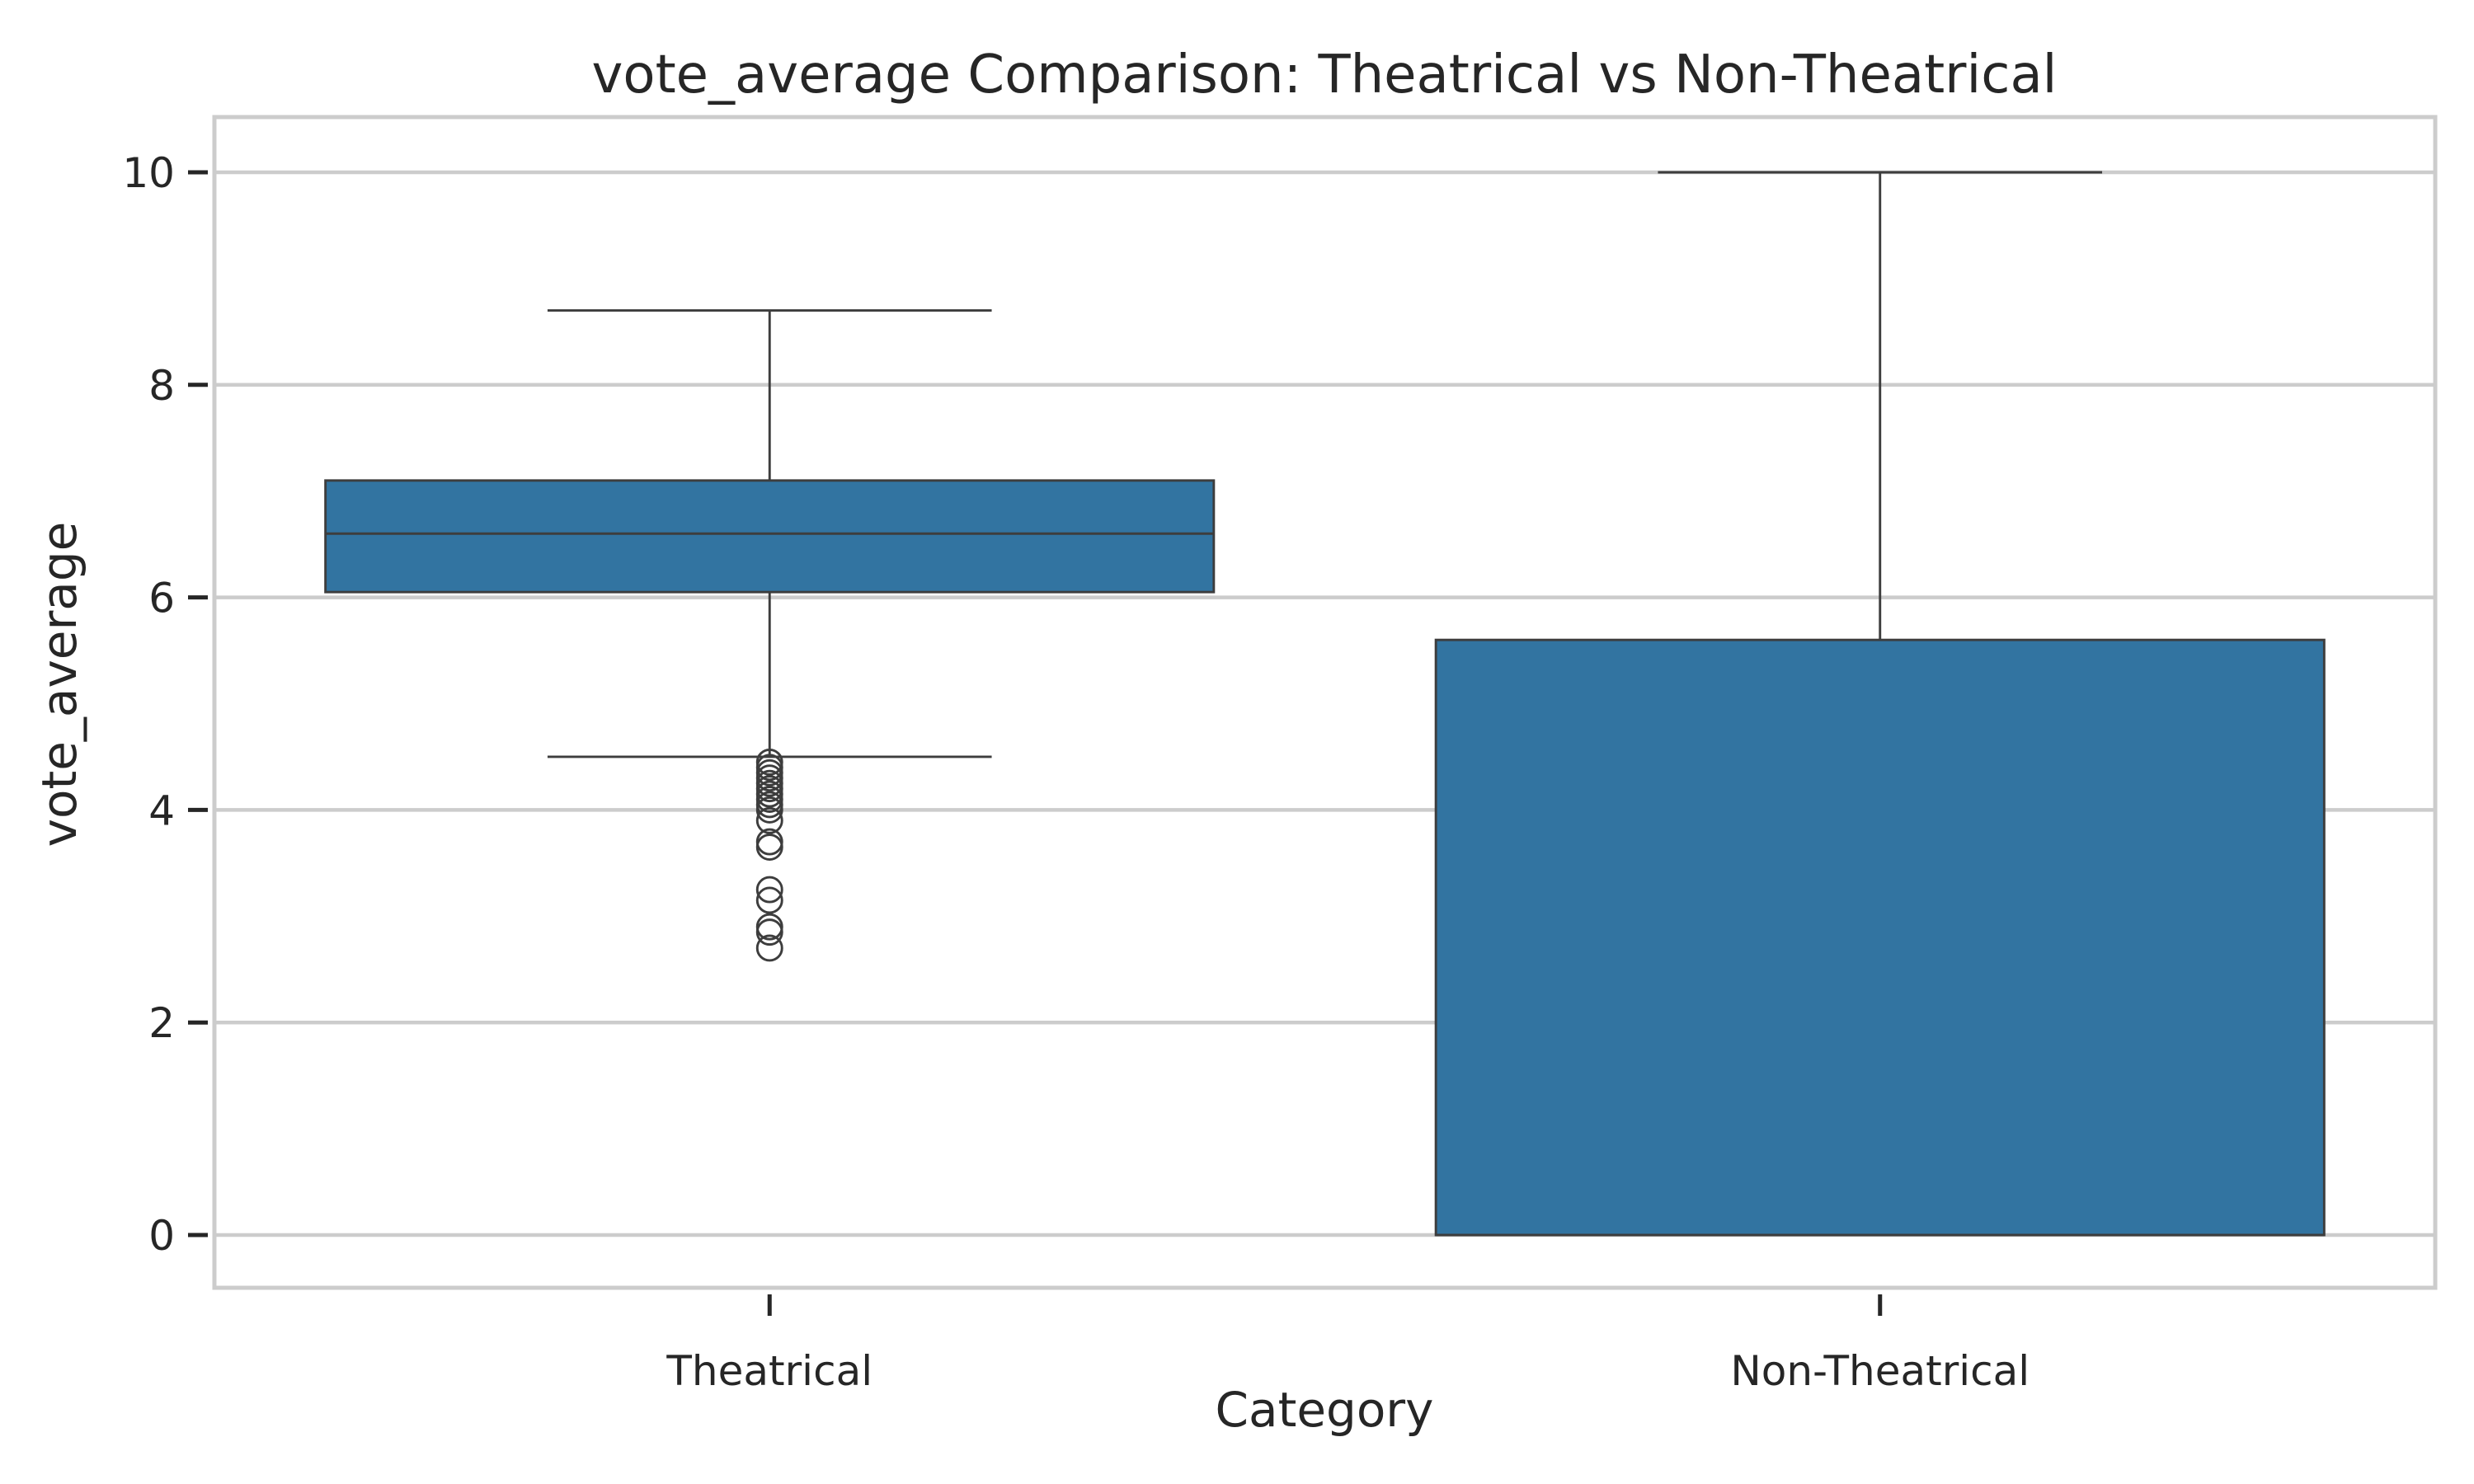 This screenshot has width=2474, height=1484. Describe the element at coordinates (165, 704) in the screenshot. I see `y-axis: 0 2 4 6 8 10` at that location.